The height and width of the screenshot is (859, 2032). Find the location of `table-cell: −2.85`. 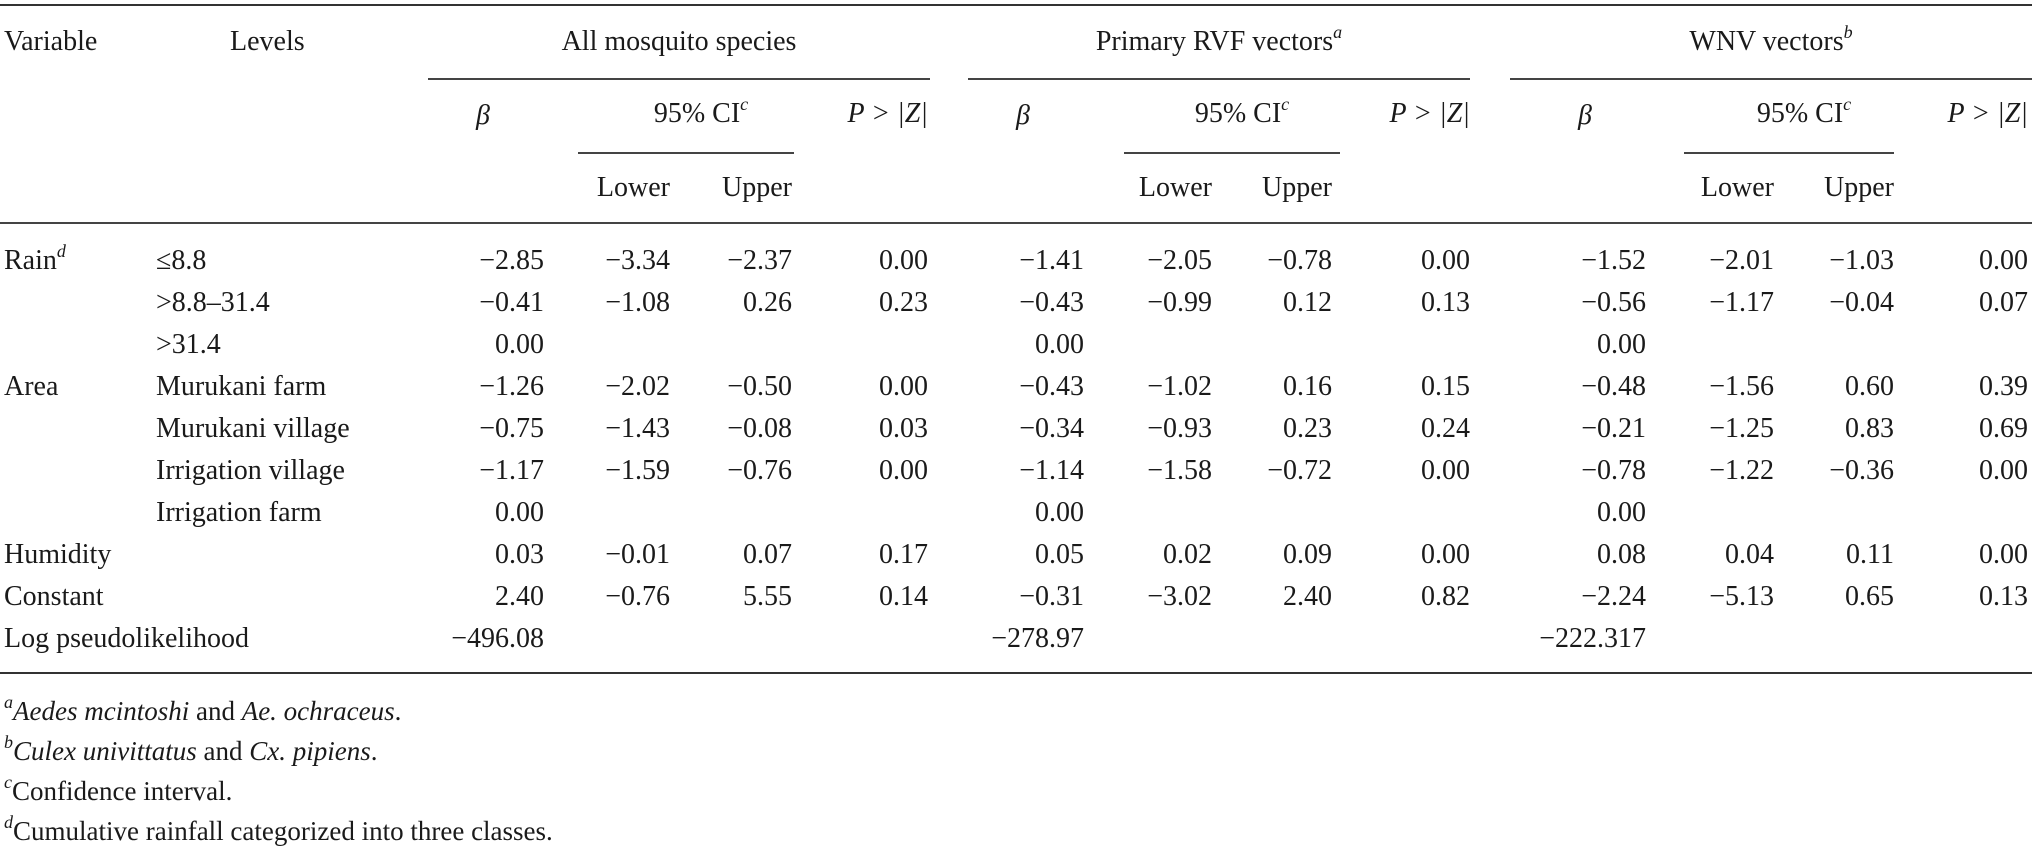

table-cell: −2.85 is located at coordinates (511, 260).